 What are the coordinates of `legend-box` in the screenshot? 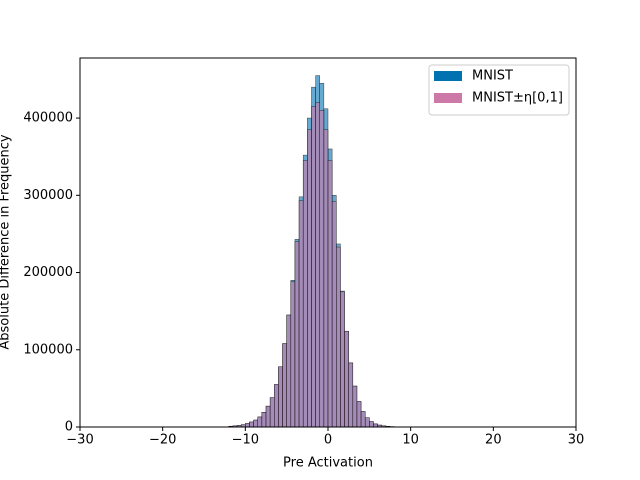 It's located at (499, 90).